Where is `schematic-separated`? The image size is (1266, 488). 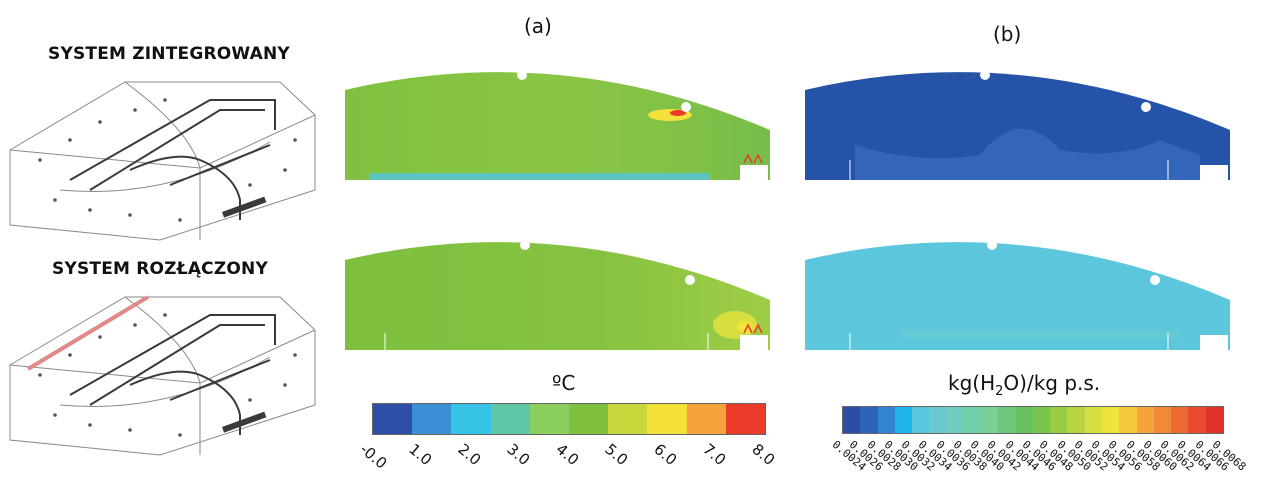
schematic-separated is located at coordinates (162, 375).